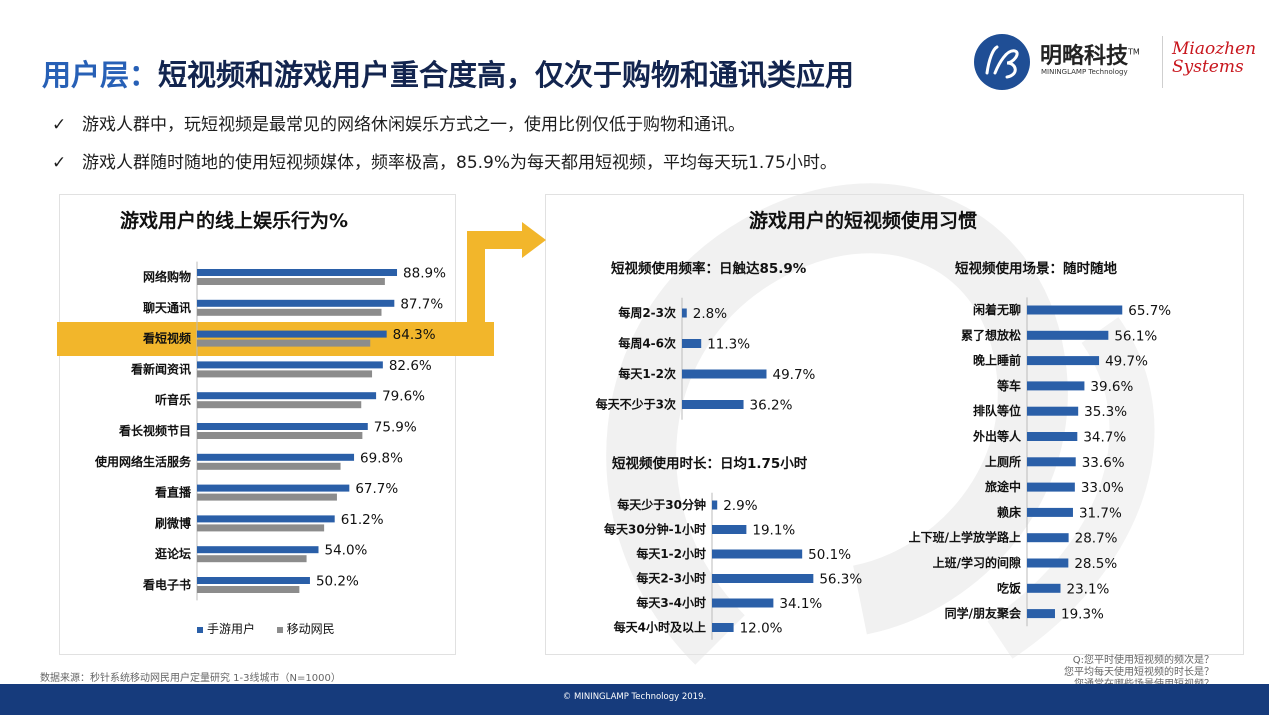  I want to click on category-label: 听音乐, so click(173, 399).